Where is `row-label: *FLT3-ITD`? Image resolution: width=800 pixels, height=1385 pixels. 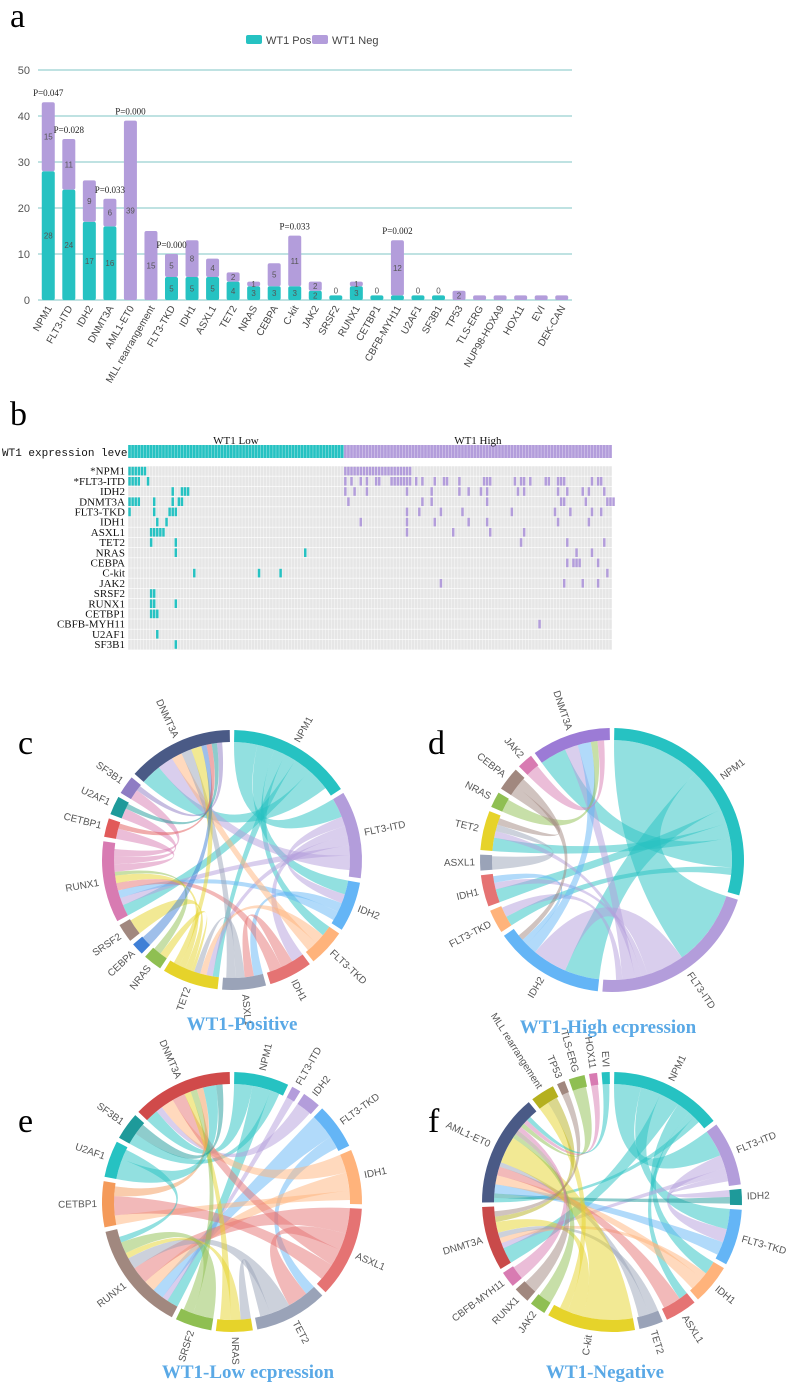
row-label: *FLT3-ITD is located at coordinates (99, 482).